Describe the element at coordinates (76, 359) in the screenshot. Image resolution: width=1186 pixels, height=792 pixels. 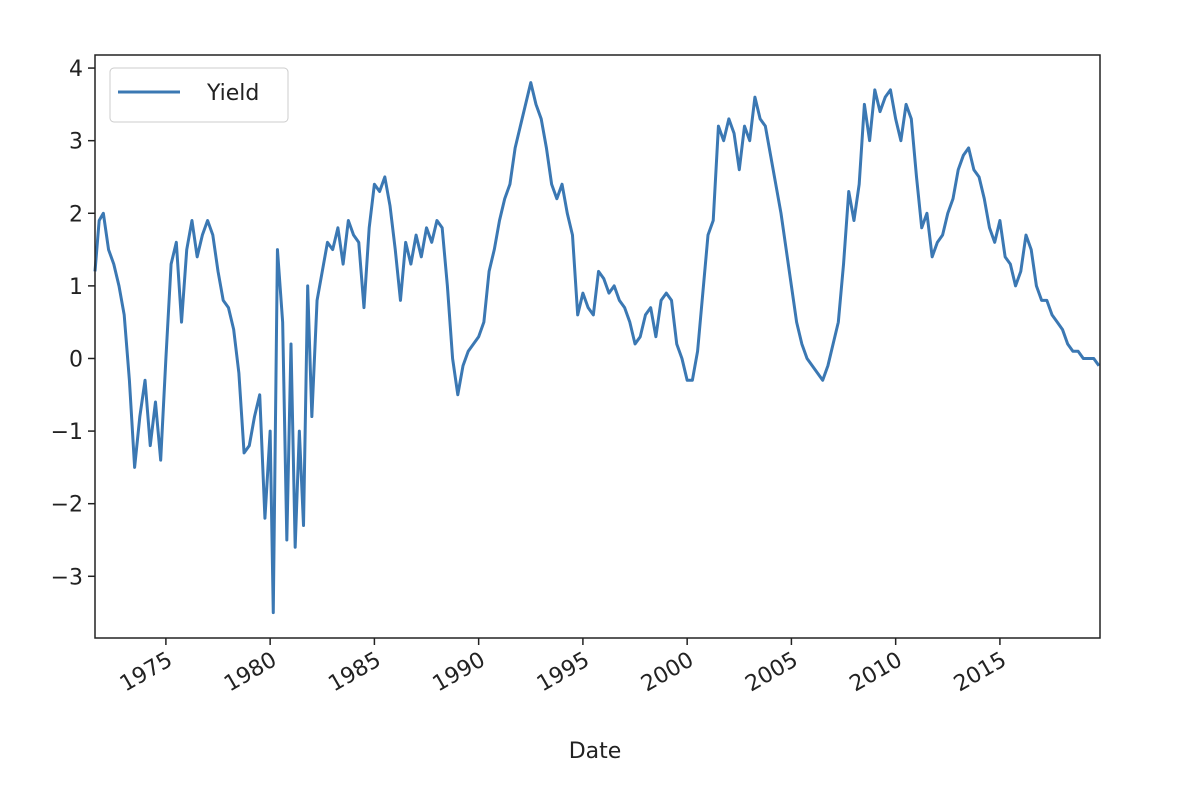
I see `y-tick-label: 0` at that location.